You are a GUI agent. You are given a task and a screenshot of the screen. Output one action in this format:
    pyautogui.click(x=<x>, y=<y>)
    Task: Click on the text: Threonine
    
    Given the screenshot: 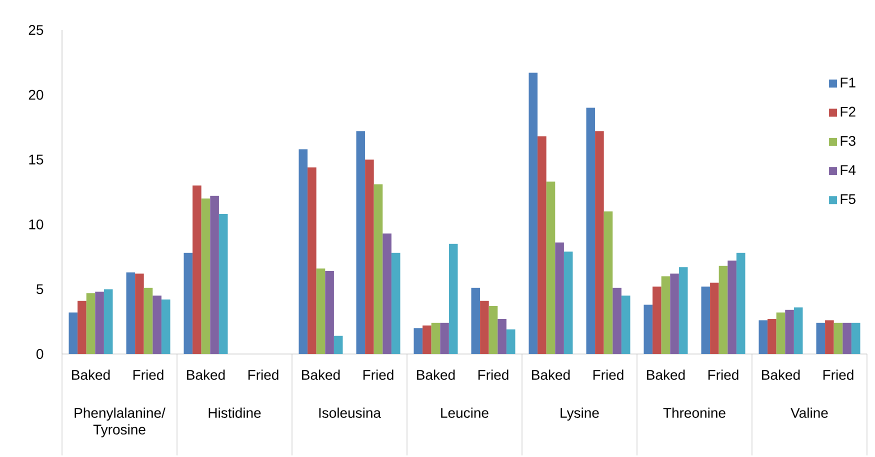 What is the action you would take?
    pyautogui.click(x=694, y=413)
    